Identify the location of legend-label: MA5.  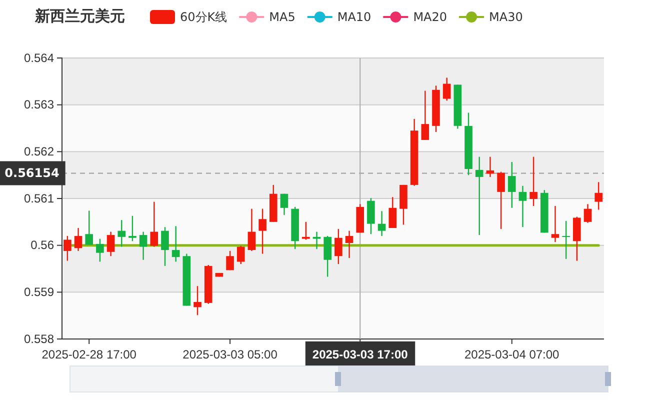
(282, 17).